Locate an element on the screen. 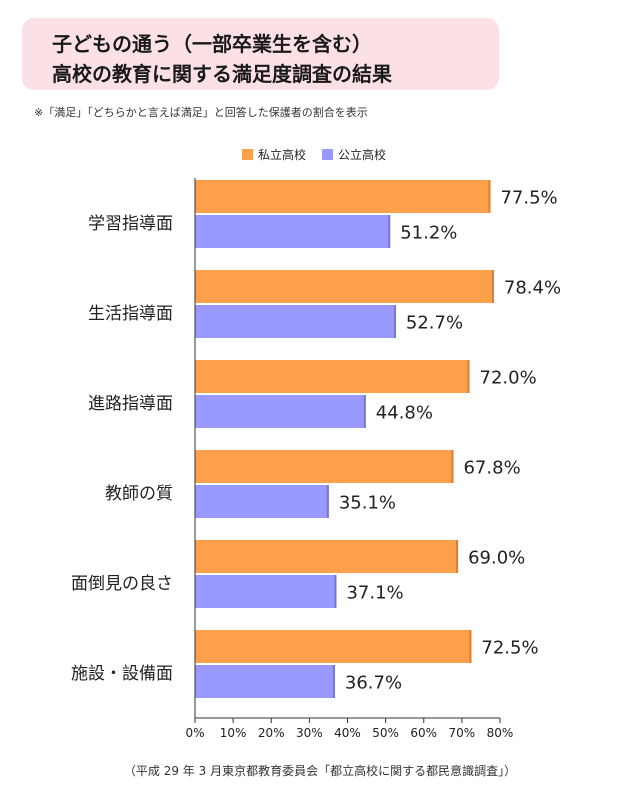 The height and width of the screenshot is (796, 640). title-line-2: 高校の教育に関する満足度調査の結果 is located at coordinates (222, 74).